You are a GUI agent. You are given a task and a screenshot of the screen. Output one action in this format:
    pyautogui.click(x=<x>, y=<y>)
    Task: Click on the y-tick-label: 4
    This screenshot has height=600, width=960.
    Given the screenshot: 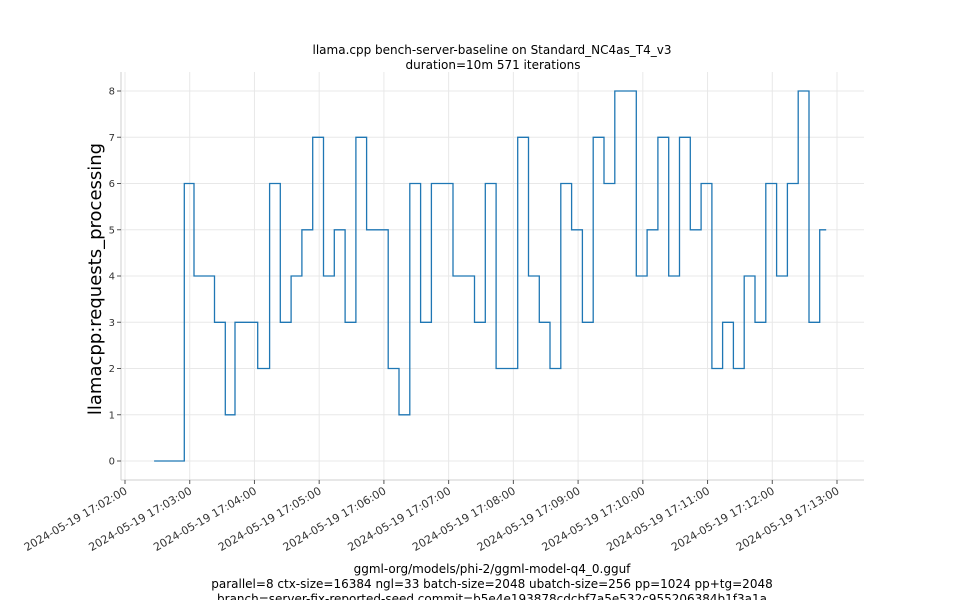 What is the action you would take?
    pyautogui.click(x=112, y=277)
    